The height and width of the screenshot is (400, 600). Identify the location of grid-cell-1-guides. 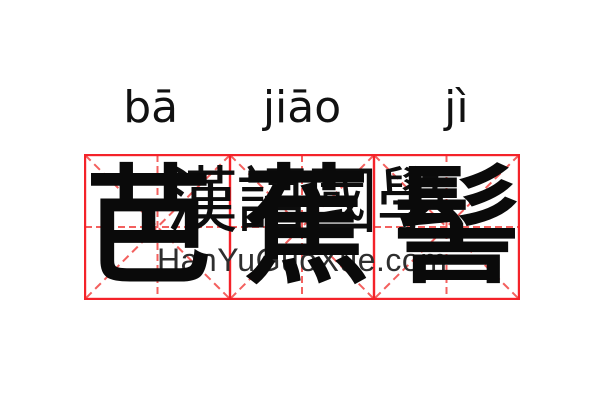
(157, 227).